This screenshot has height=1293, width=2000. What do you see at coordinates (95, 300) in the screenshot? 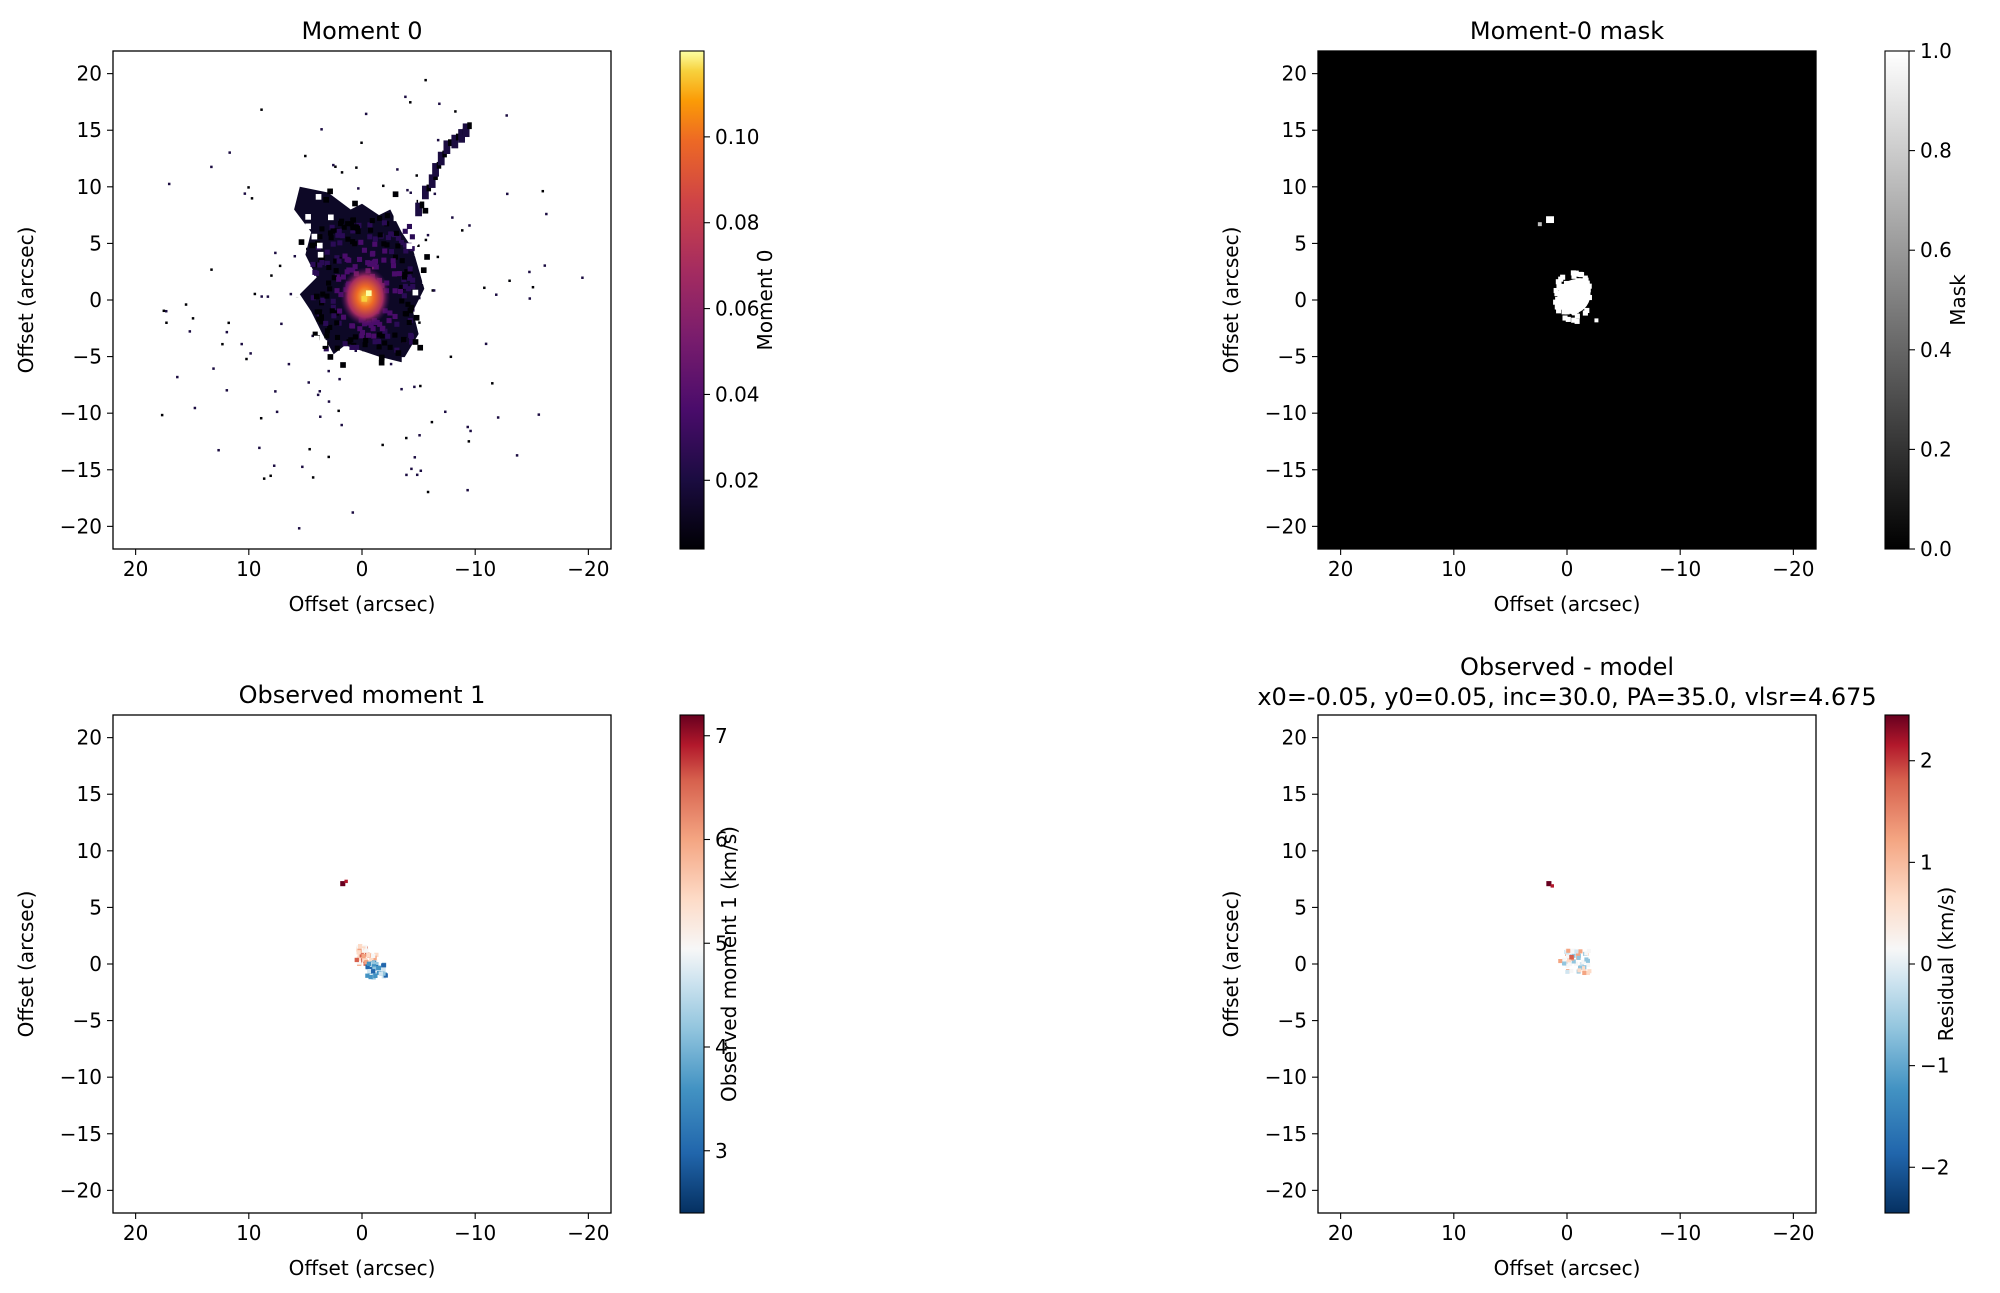
I see `y-tick-label: 0` at bounding box center [95, 300].